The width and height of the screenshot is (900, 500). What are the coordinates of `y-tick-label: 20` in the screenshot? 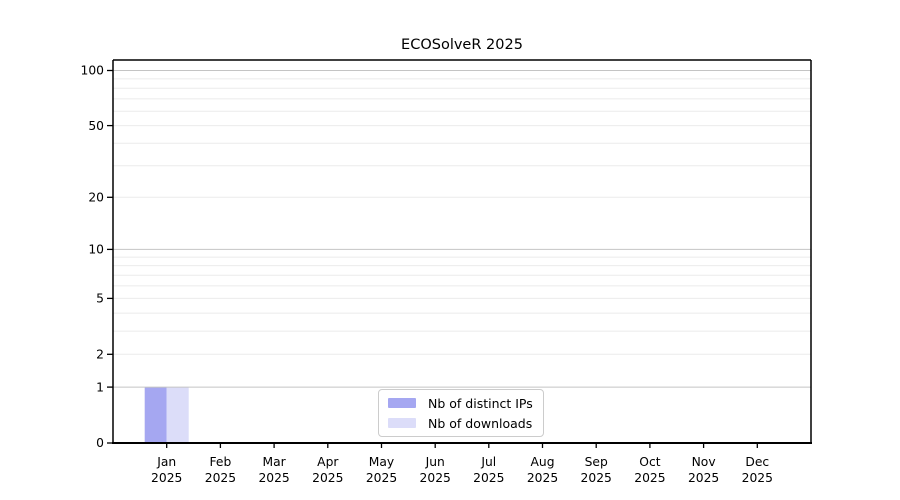 It's located at (96, 198).